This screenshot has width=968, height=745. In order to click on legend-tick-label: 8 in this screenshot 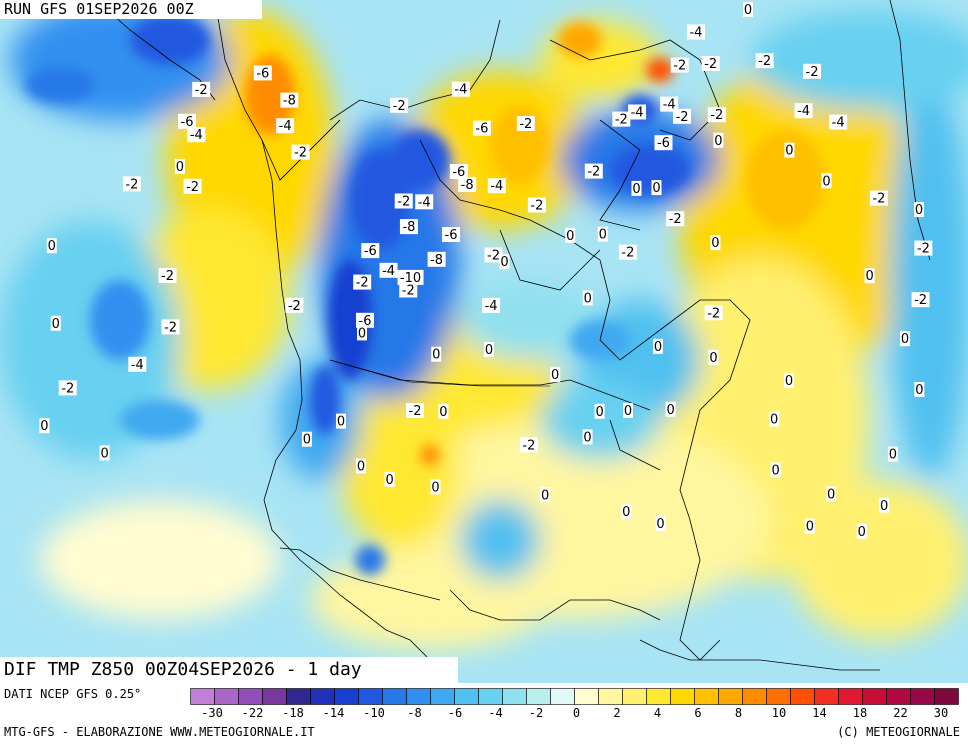, I will do `click(738, 713)`.